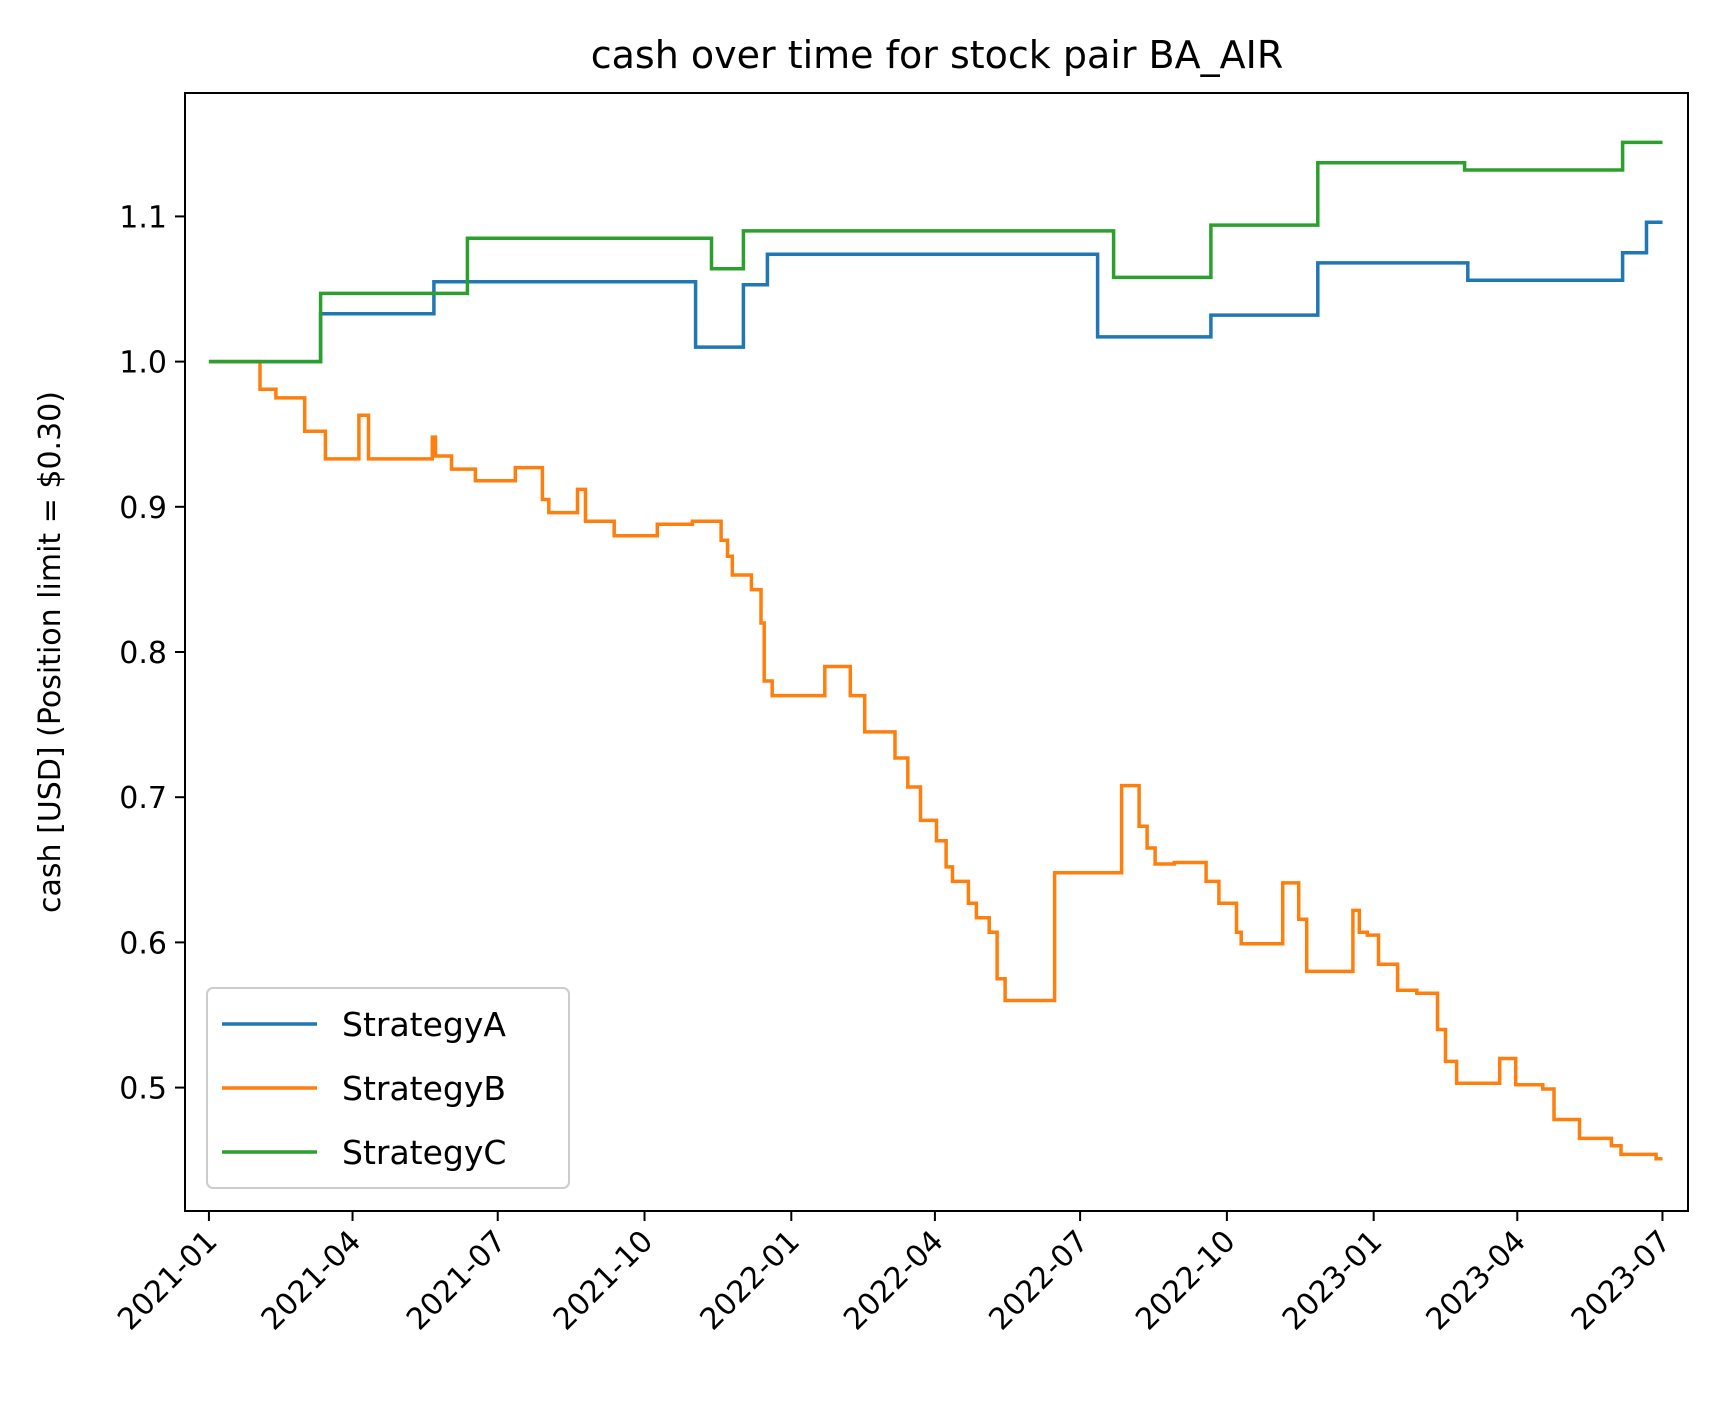 The image size is (1712, 1413). Describe the element at coordinates (143, 217) in the screenshot. I see `y-tick-label: 1.1` at that location.